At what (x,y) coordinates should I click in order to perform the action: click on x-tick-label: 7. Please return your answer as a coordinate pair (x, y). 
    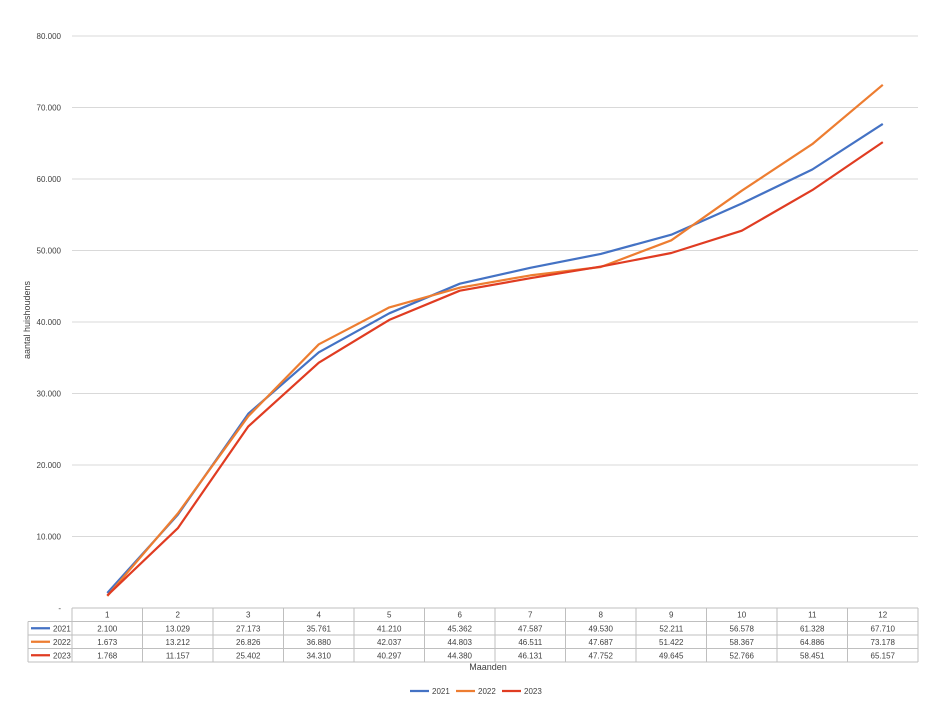
    Looking at the image, I should click on (530, 615).